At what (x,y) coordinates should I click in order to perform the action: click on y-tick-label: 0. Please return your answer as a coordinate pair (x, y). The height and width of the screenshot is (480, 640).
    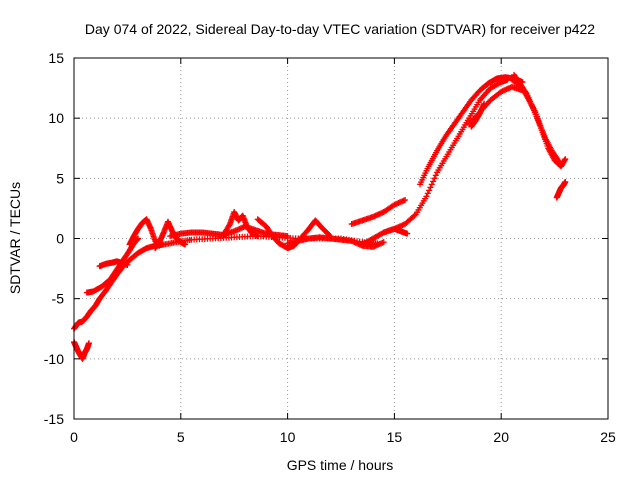
    Looking at the image, I should click on (60, 239).